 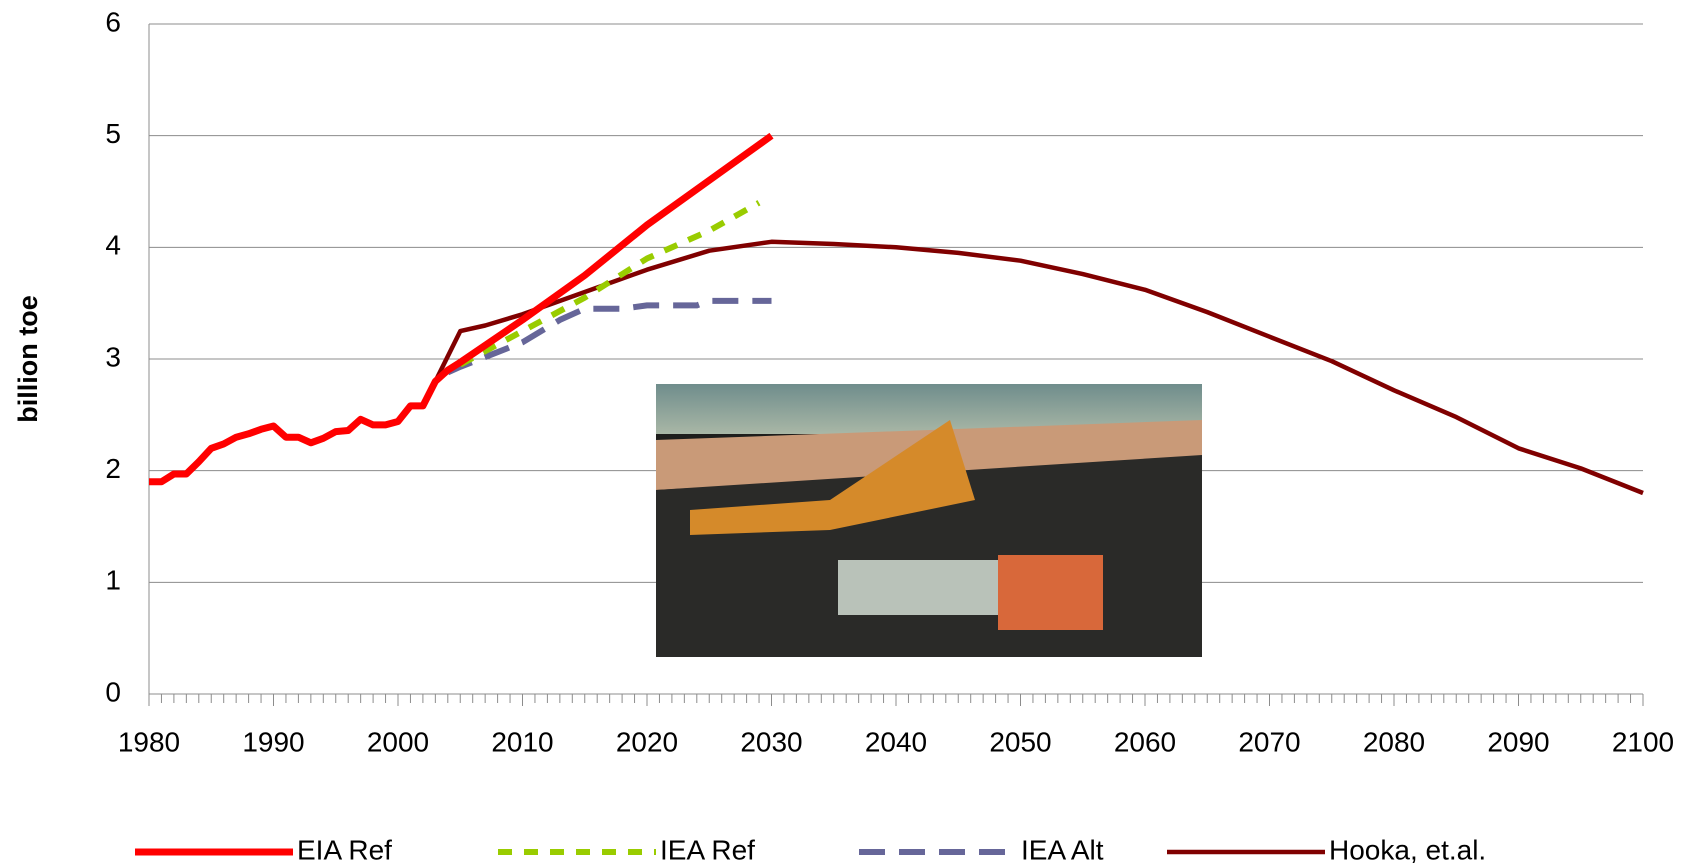 I want to click on legend-label: Hooka, et.al., so click(x=1407, y=849).